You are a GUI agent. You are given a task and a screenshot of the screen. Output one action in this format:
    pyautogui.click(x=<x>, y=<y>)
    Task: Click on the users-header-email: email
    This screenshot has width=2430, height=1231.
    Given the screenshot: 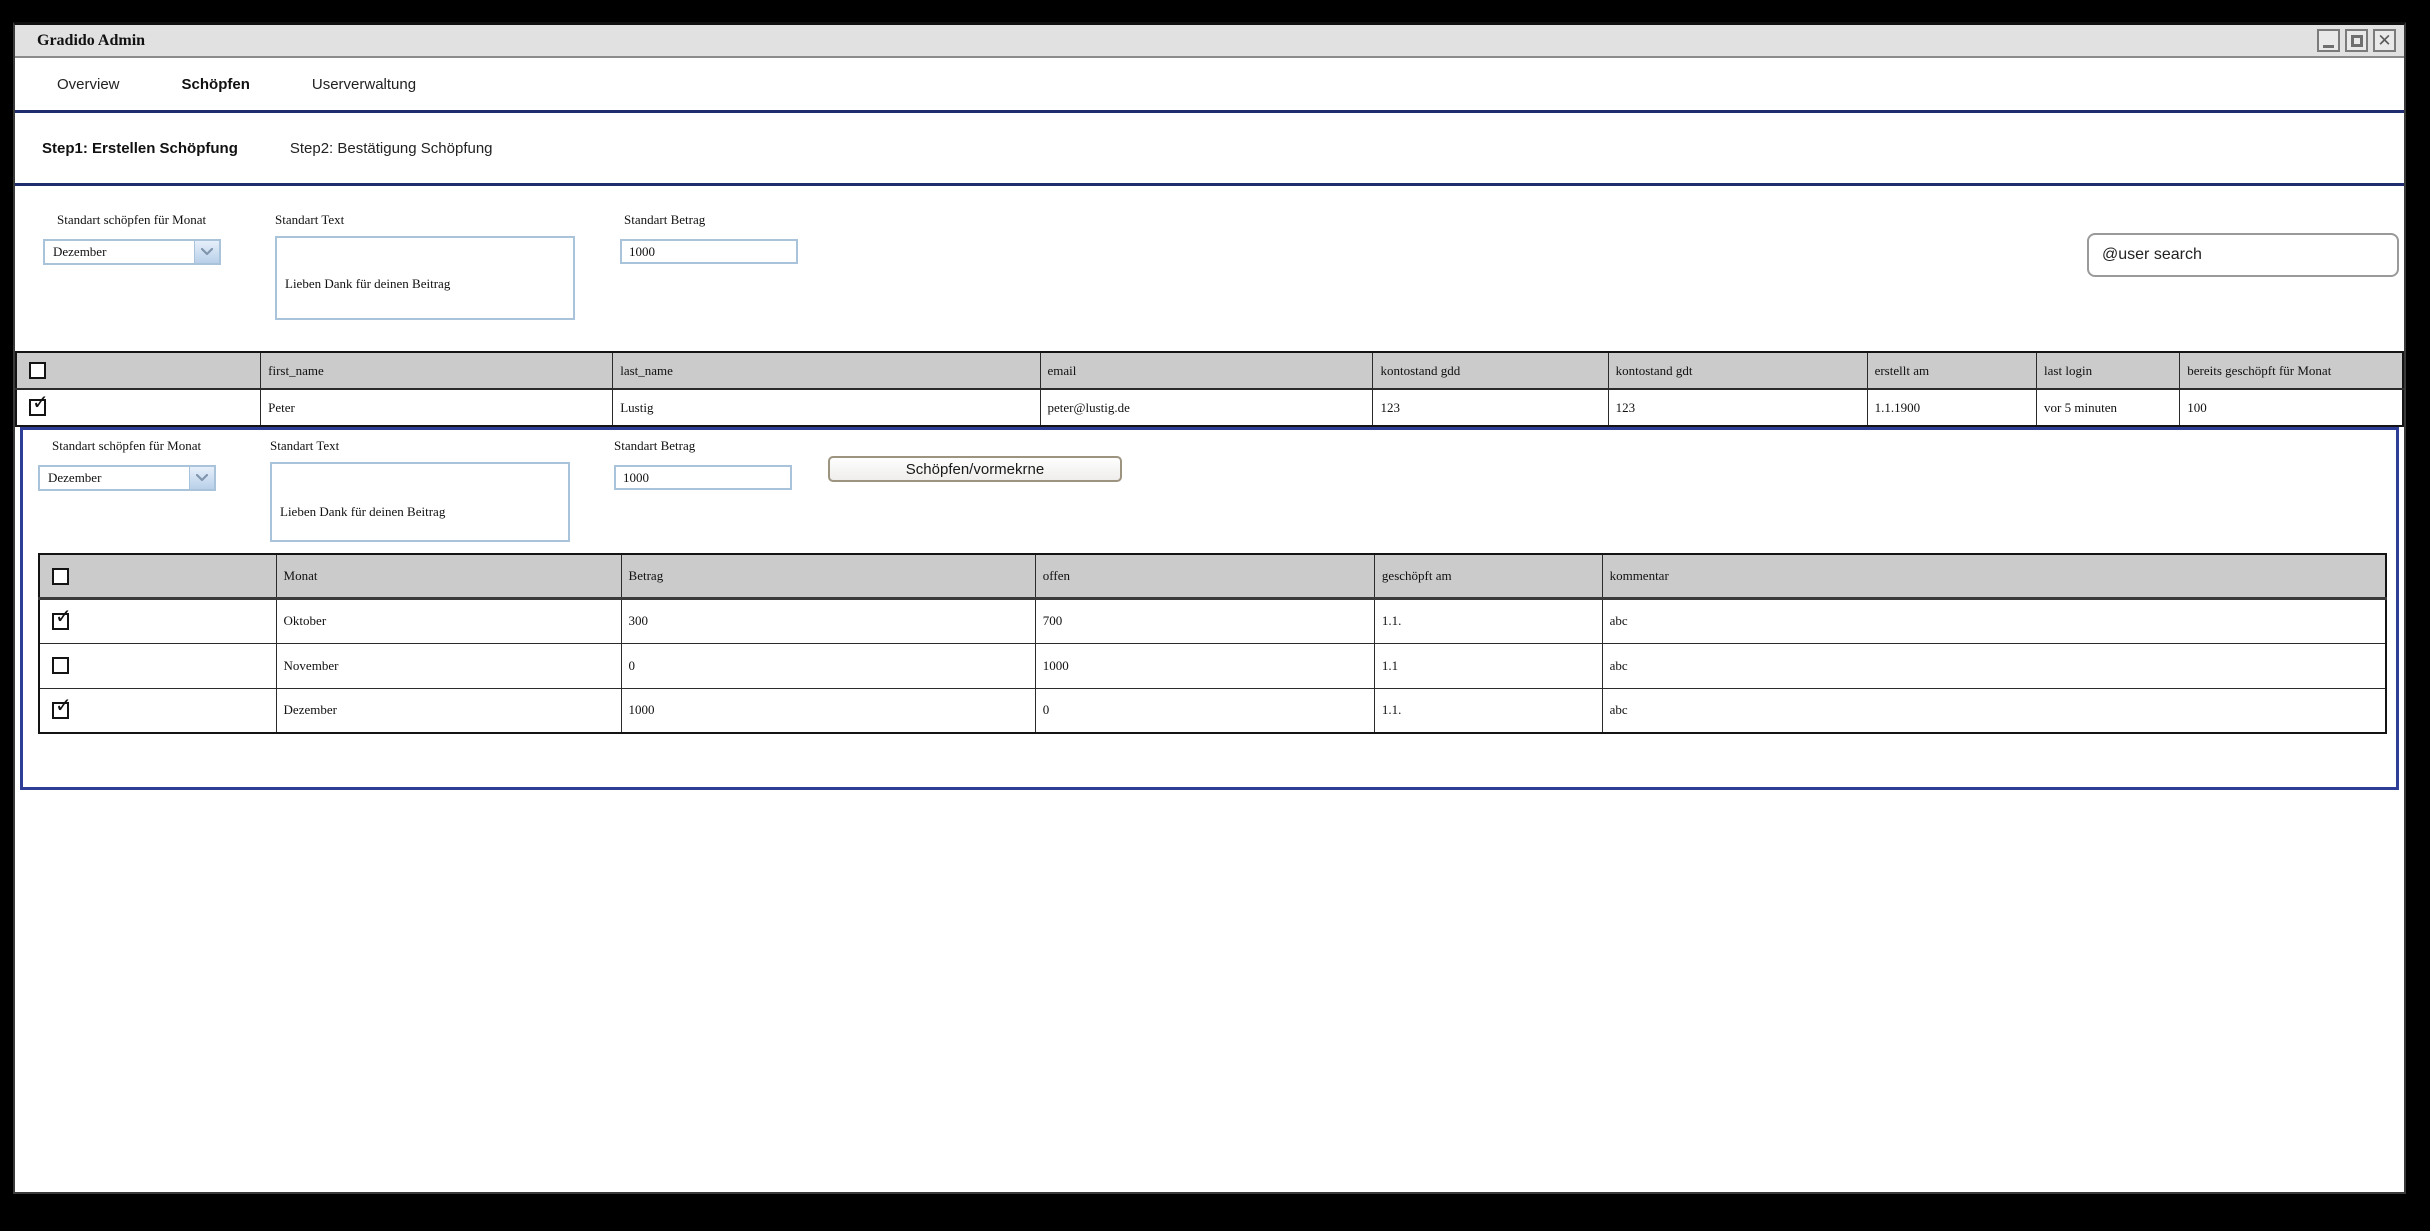 What is the action you would take?
    pyautogui.click(x=1206, y=370)
    